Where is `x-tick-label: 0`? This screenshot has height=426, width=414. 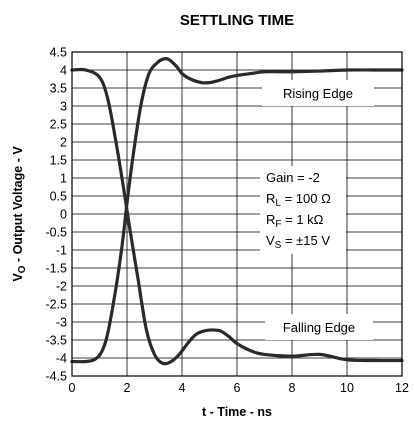 x-tick-label: 0 is located at coordinates (72, 388).